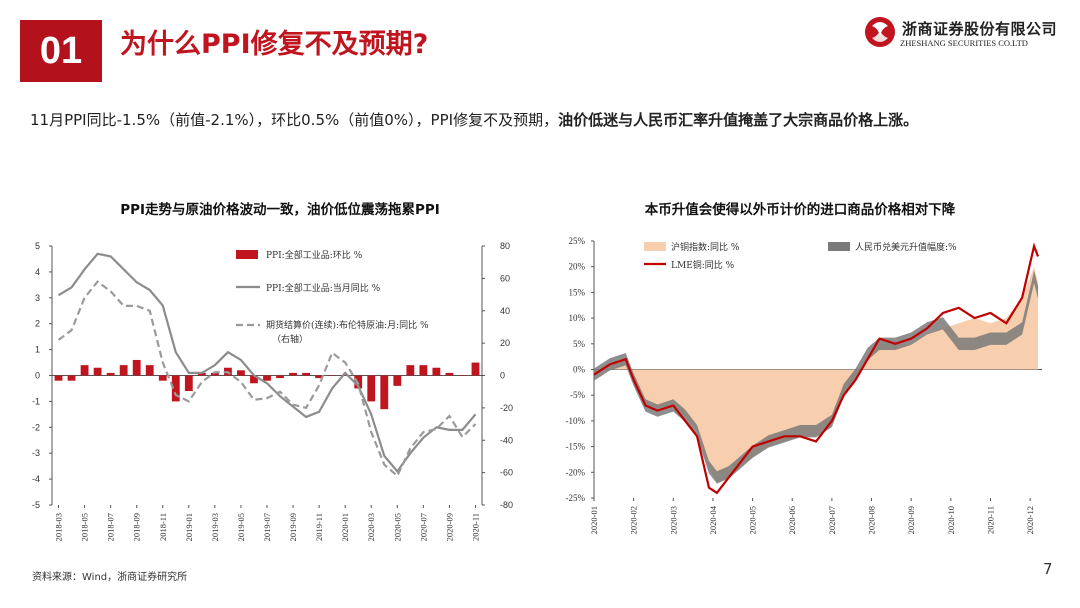 The height and width of the screenshot is (608, 1080). I want to click on legend-brent-axis-note: （右轴）, so click(290, 339).